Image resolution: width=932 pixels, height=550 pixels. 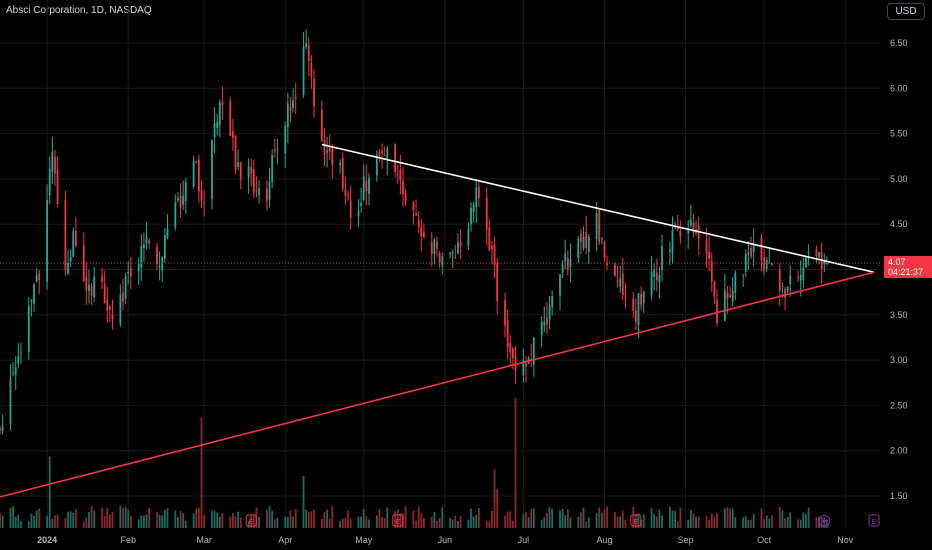 What do you see at coordinates (686, 540) in the screenshot?
I see `x-tick-label: Sep` at bounding box center [686, 540].